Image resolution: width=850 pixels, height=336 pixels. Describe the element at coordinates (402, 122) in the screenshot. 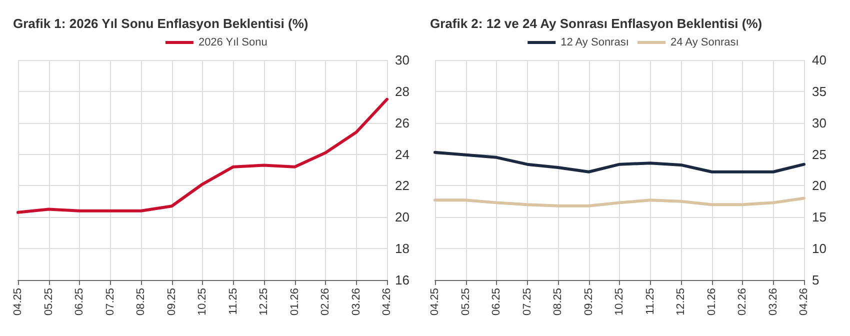

I see `y-tick-label: 26` at that location.